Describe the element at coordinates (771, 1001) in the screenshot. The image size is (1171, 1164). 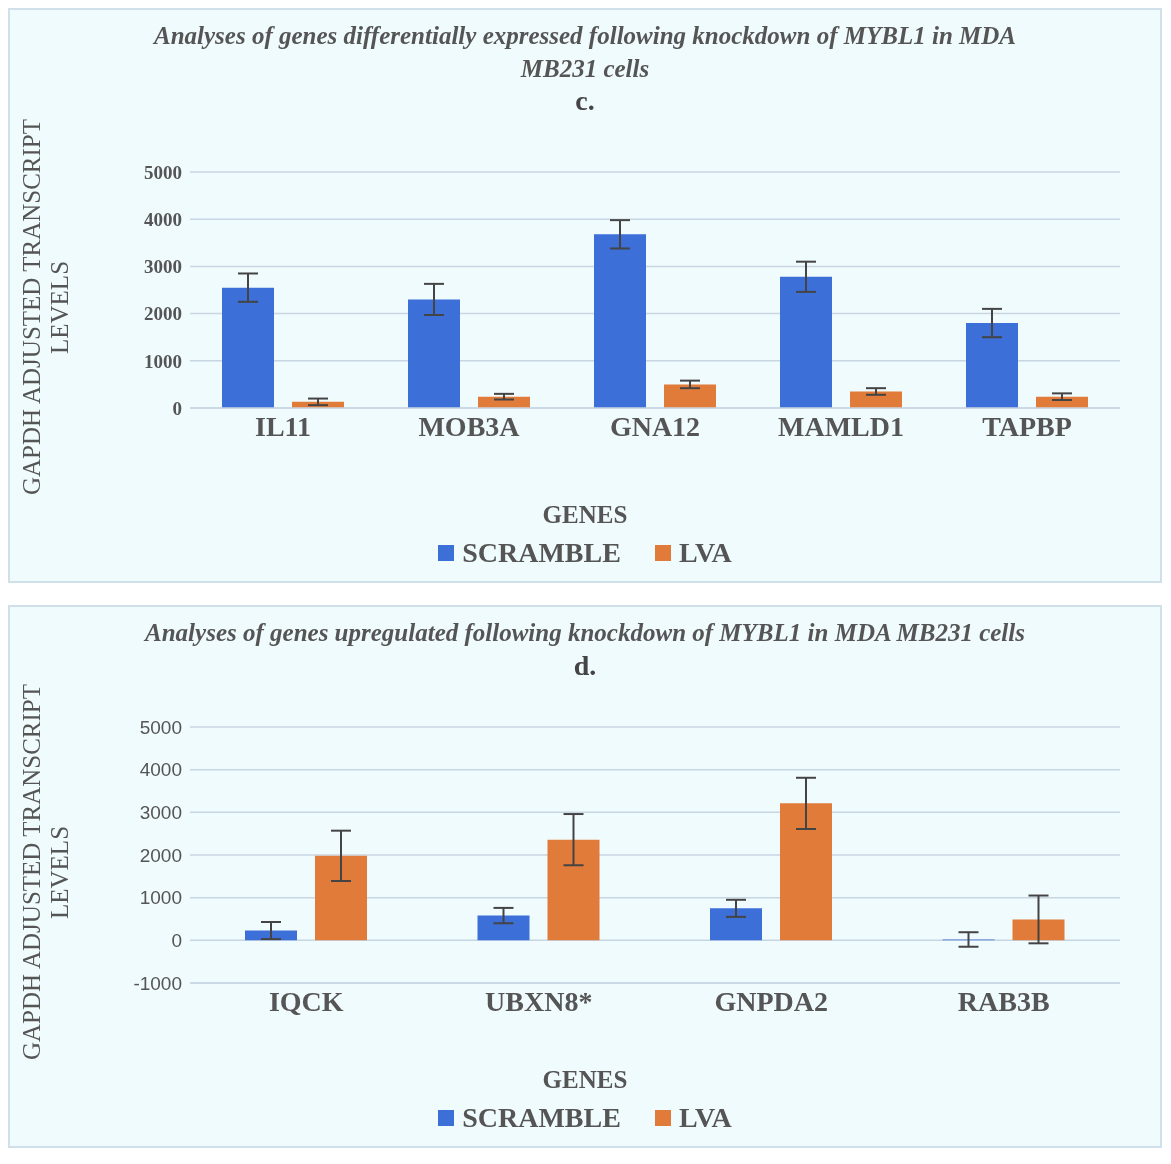
I see `x-tick-label: GNPDA2` at that location.